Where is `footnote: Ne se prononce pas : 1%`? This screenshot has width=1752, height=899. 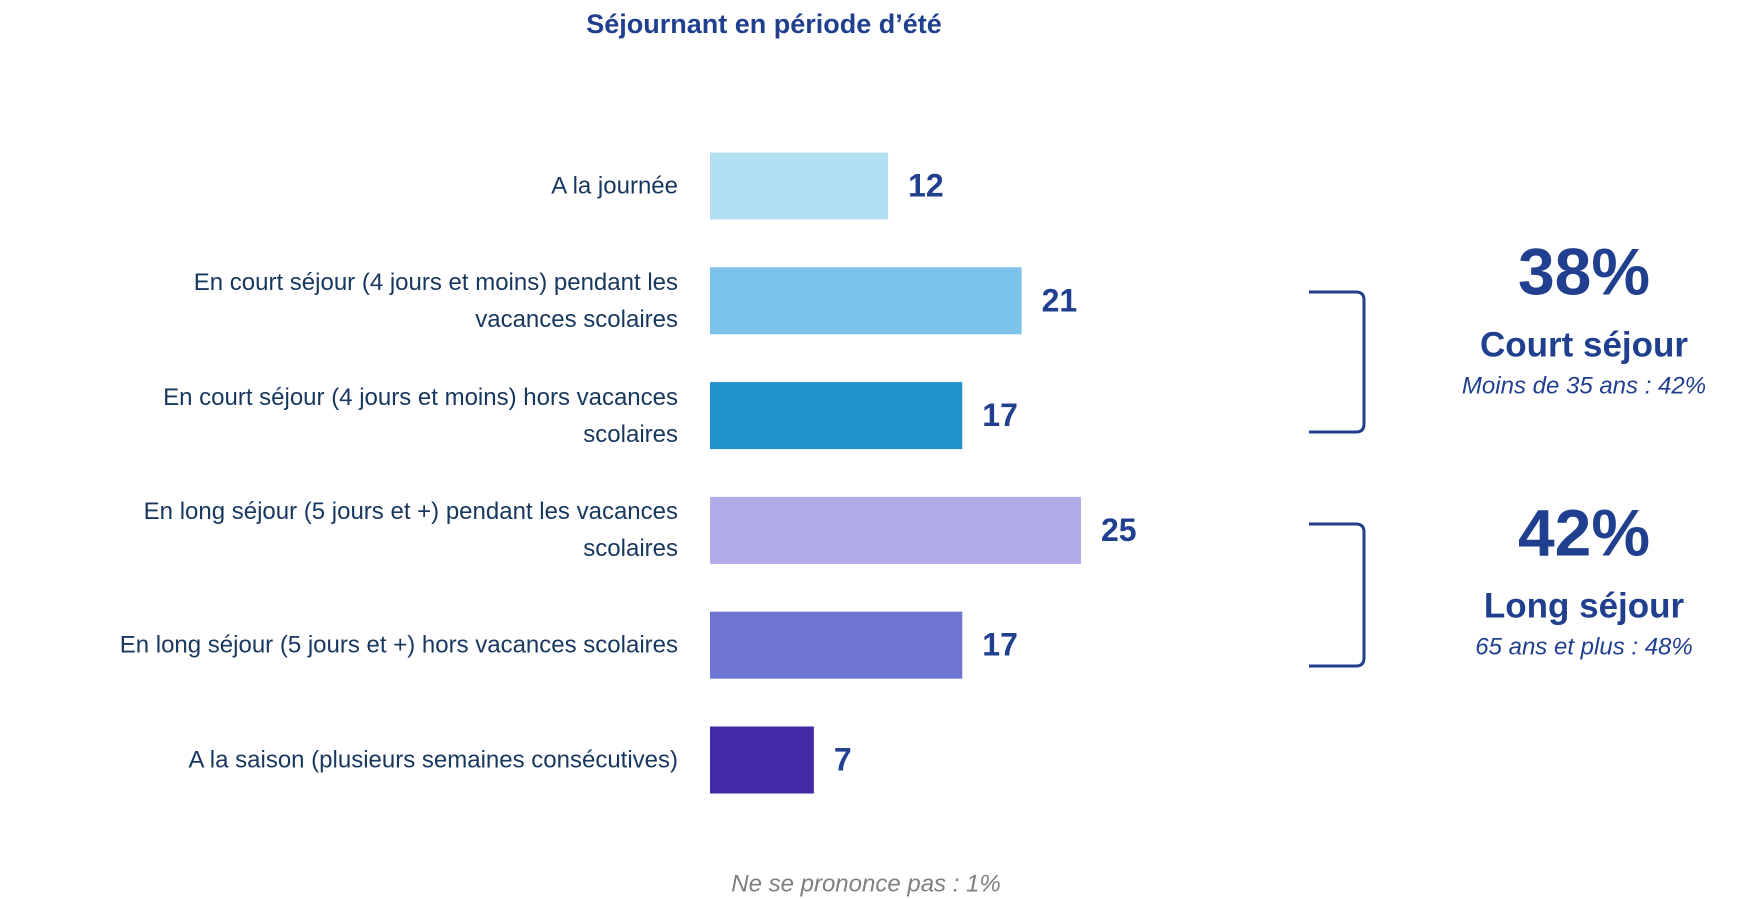 footnote: Ne se prononce pas : 1% is located at coordinates (866, 883).